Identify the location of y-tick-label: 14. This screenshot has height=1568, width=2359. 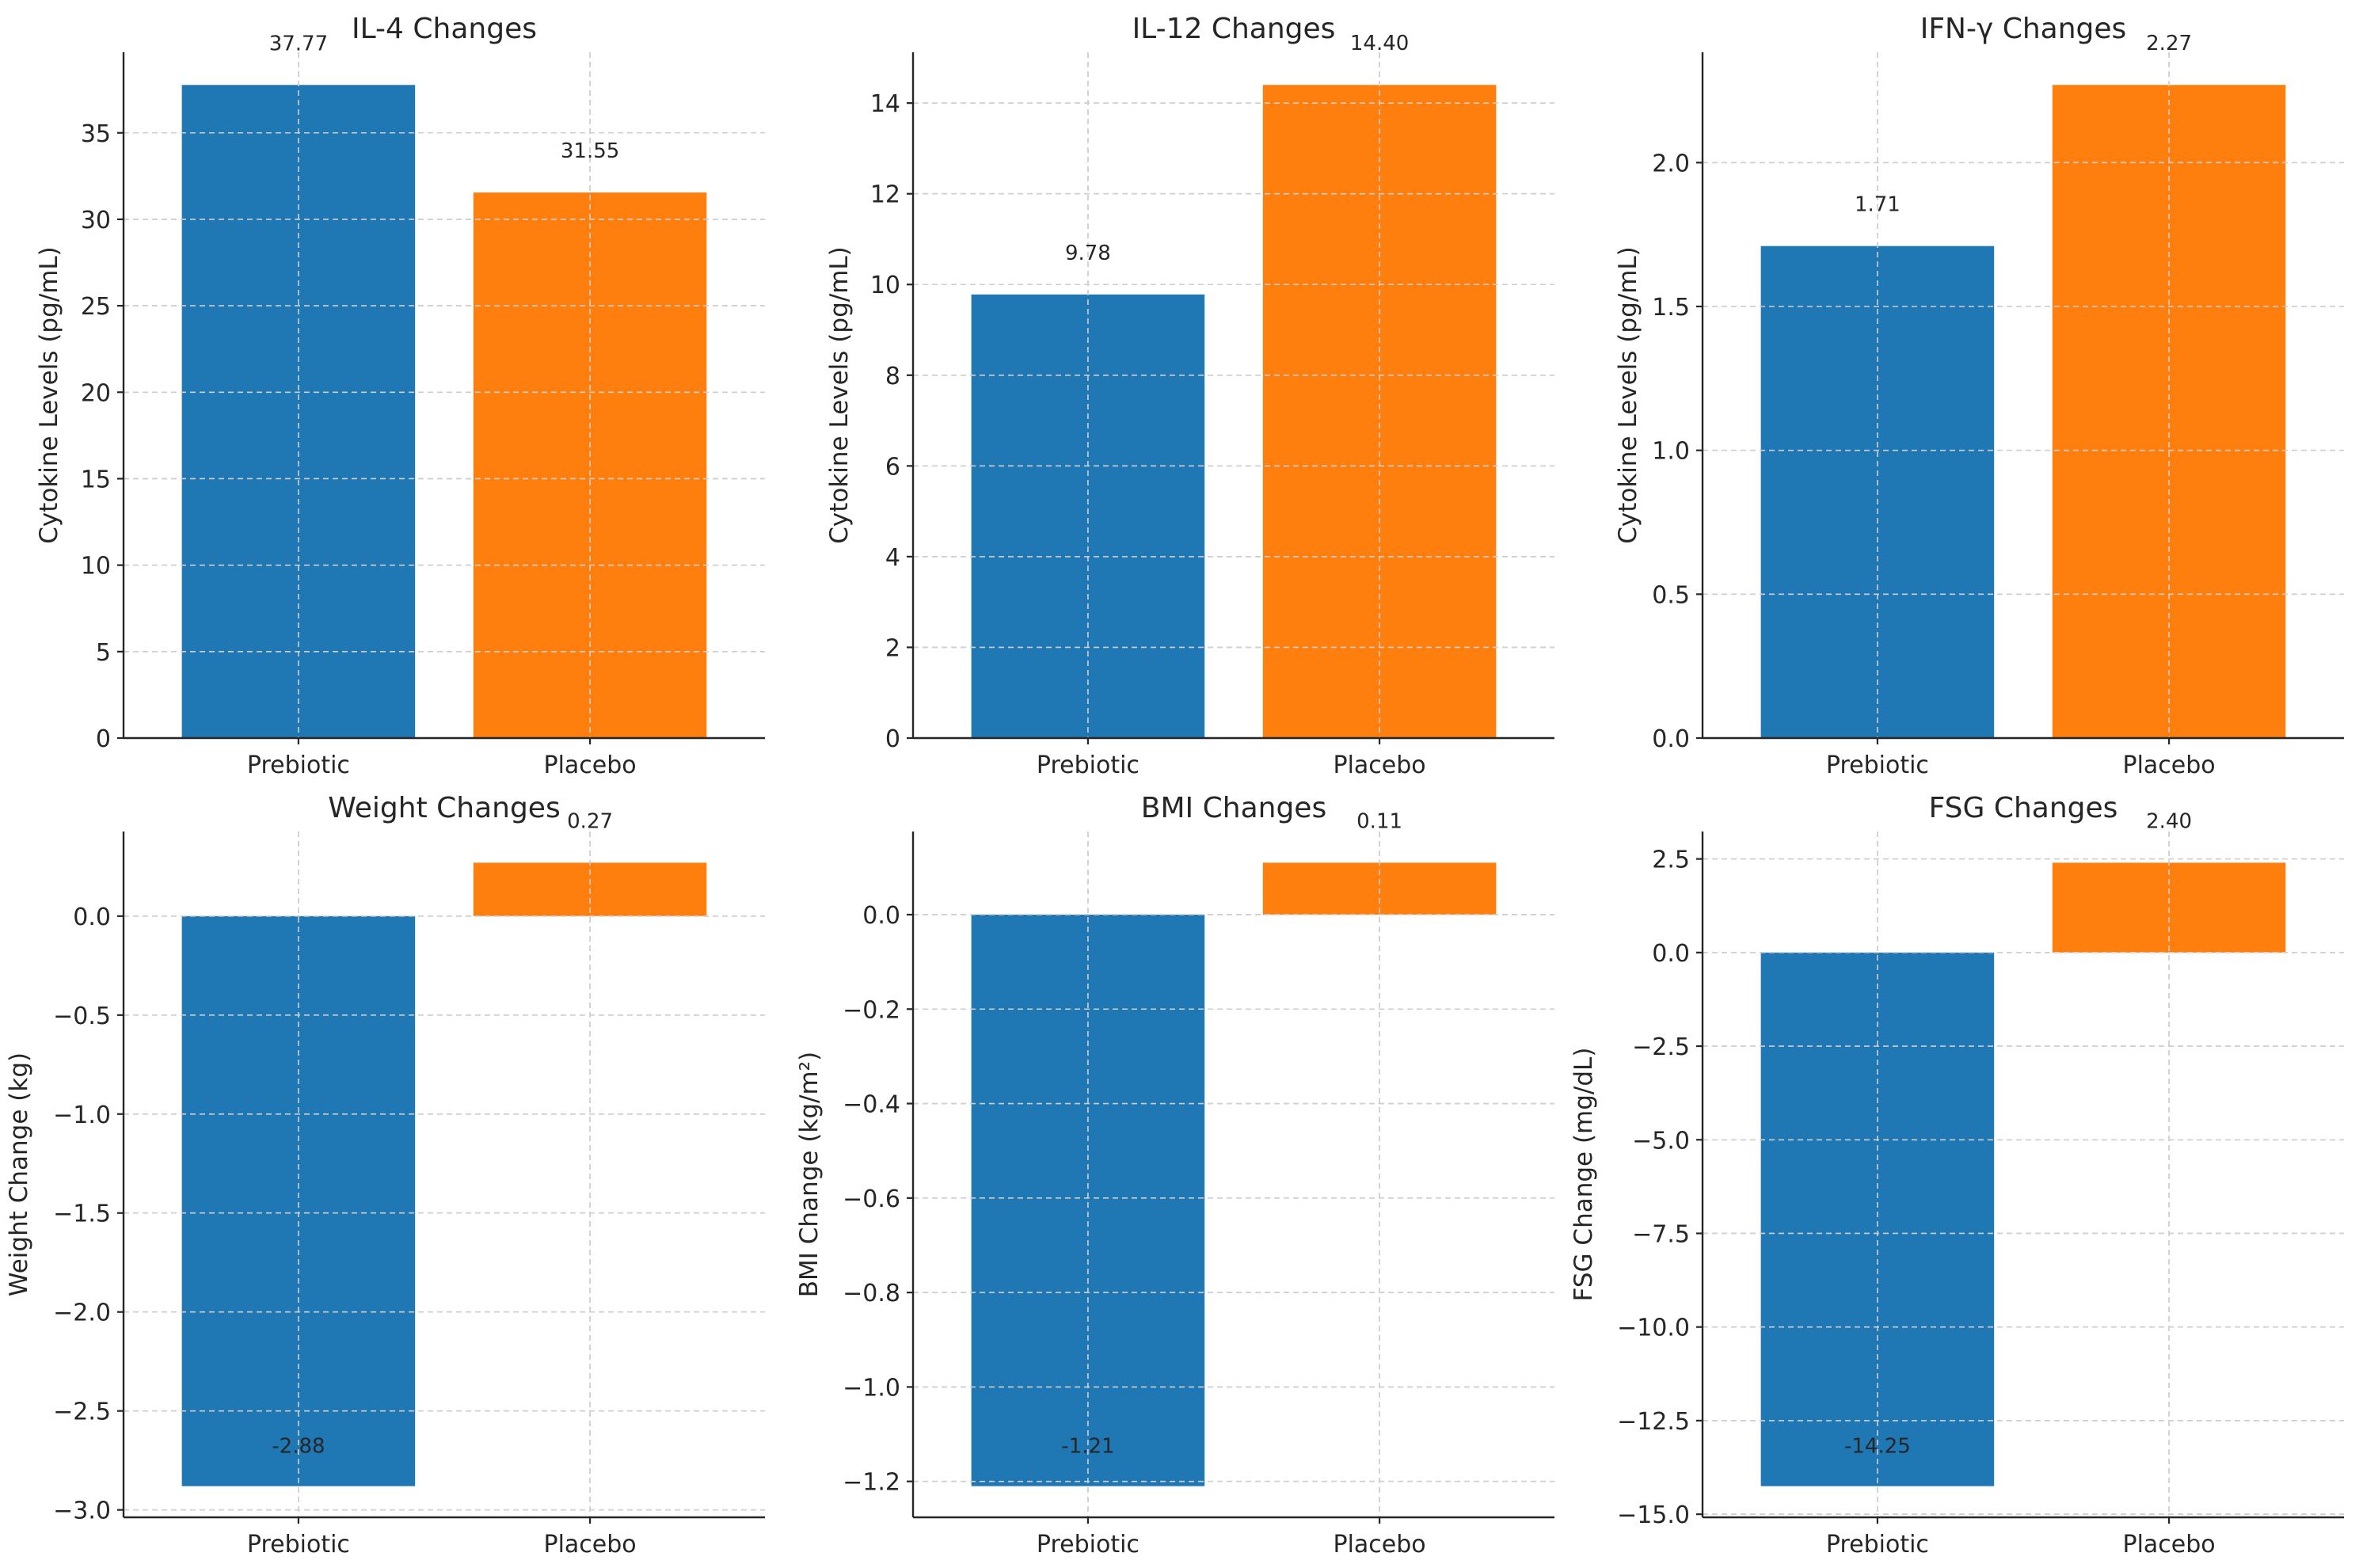
(885, 104).